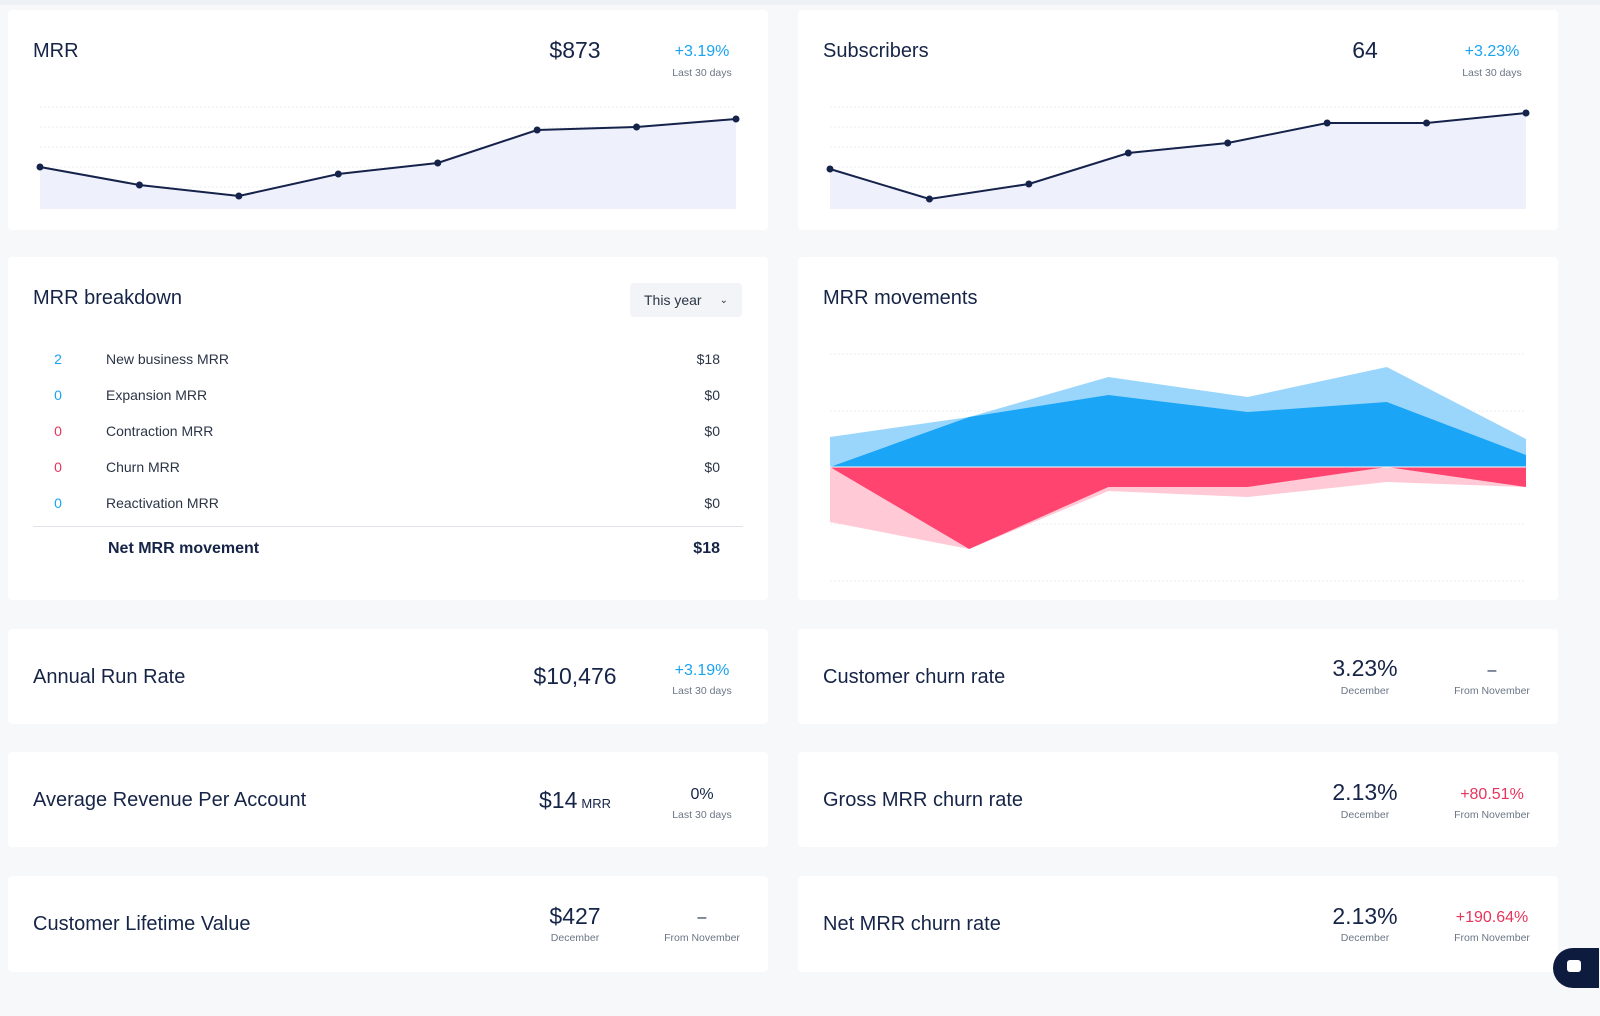  I want to click on mrr-period: Last 30 days, so click(702, 73).